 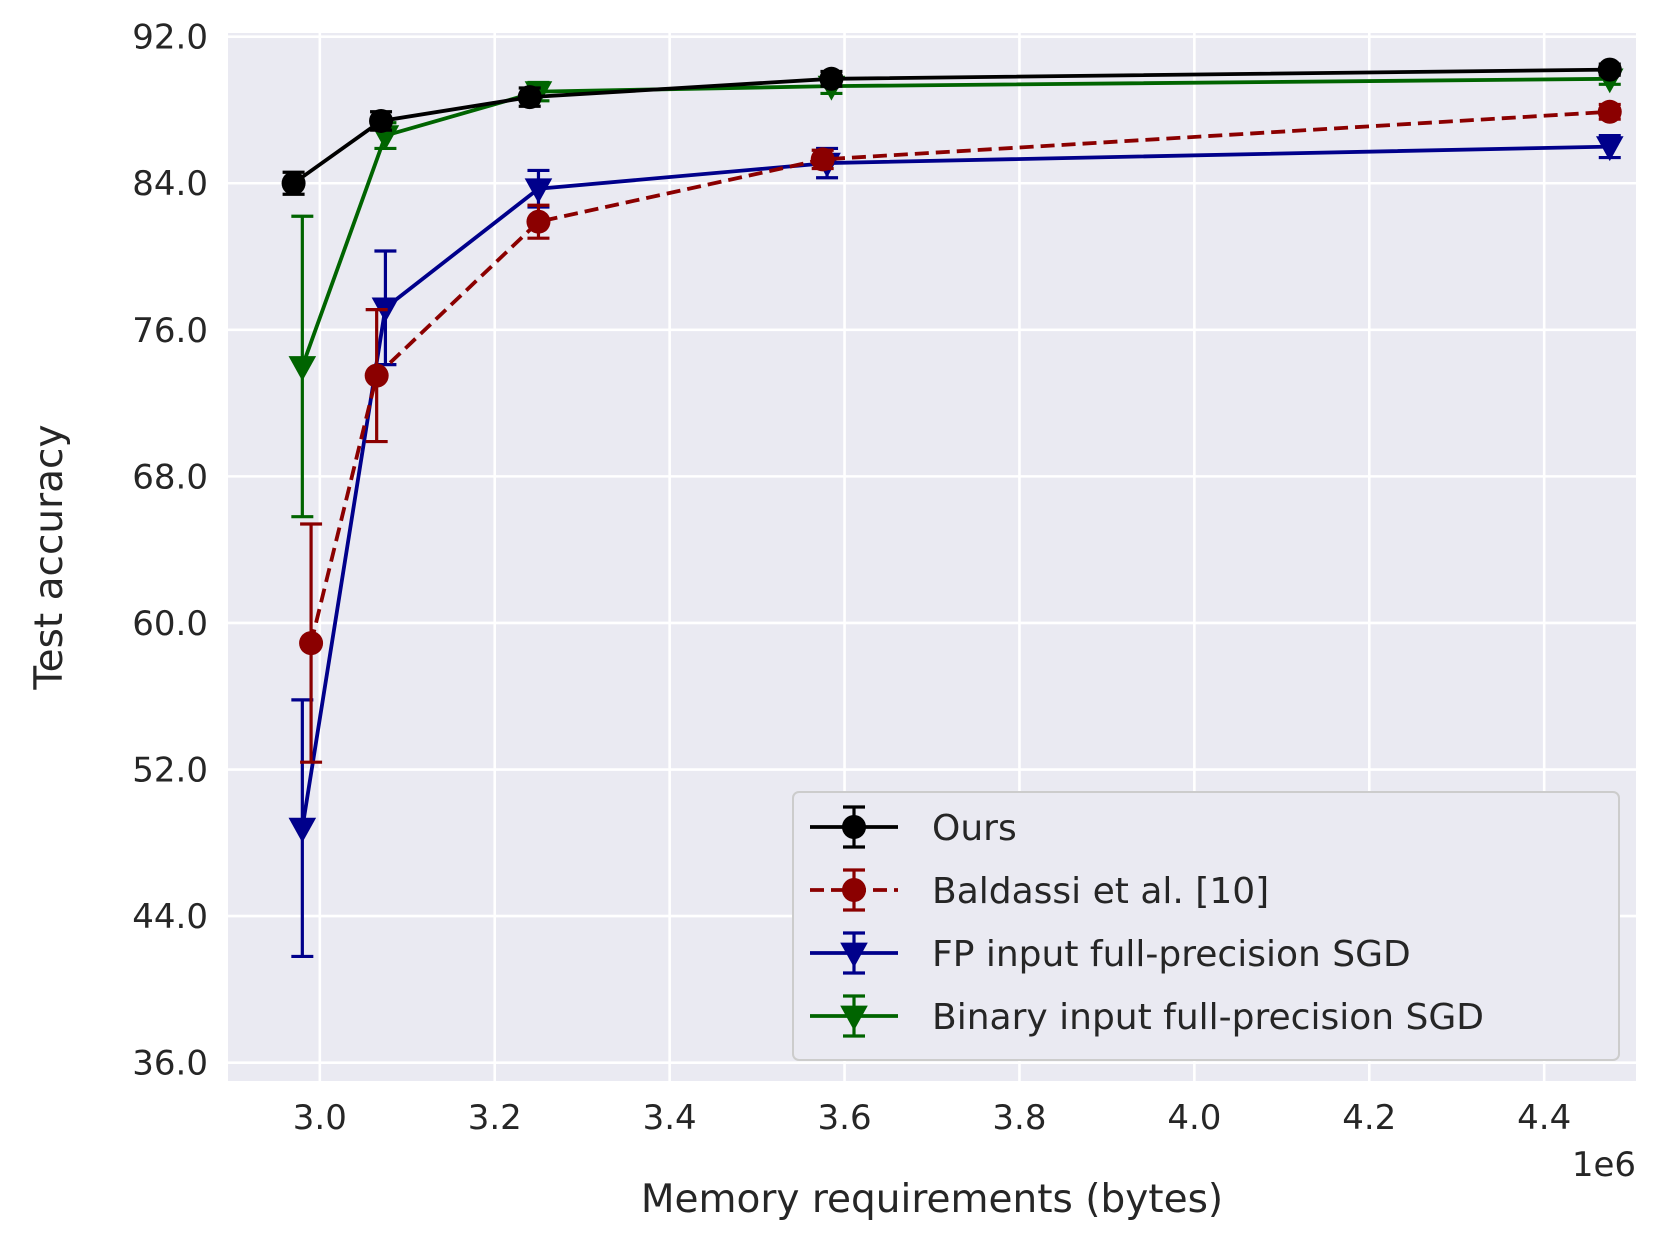 I want to click on legend-entry: Baldassi et al. [10], so click(x=1039, y=890).